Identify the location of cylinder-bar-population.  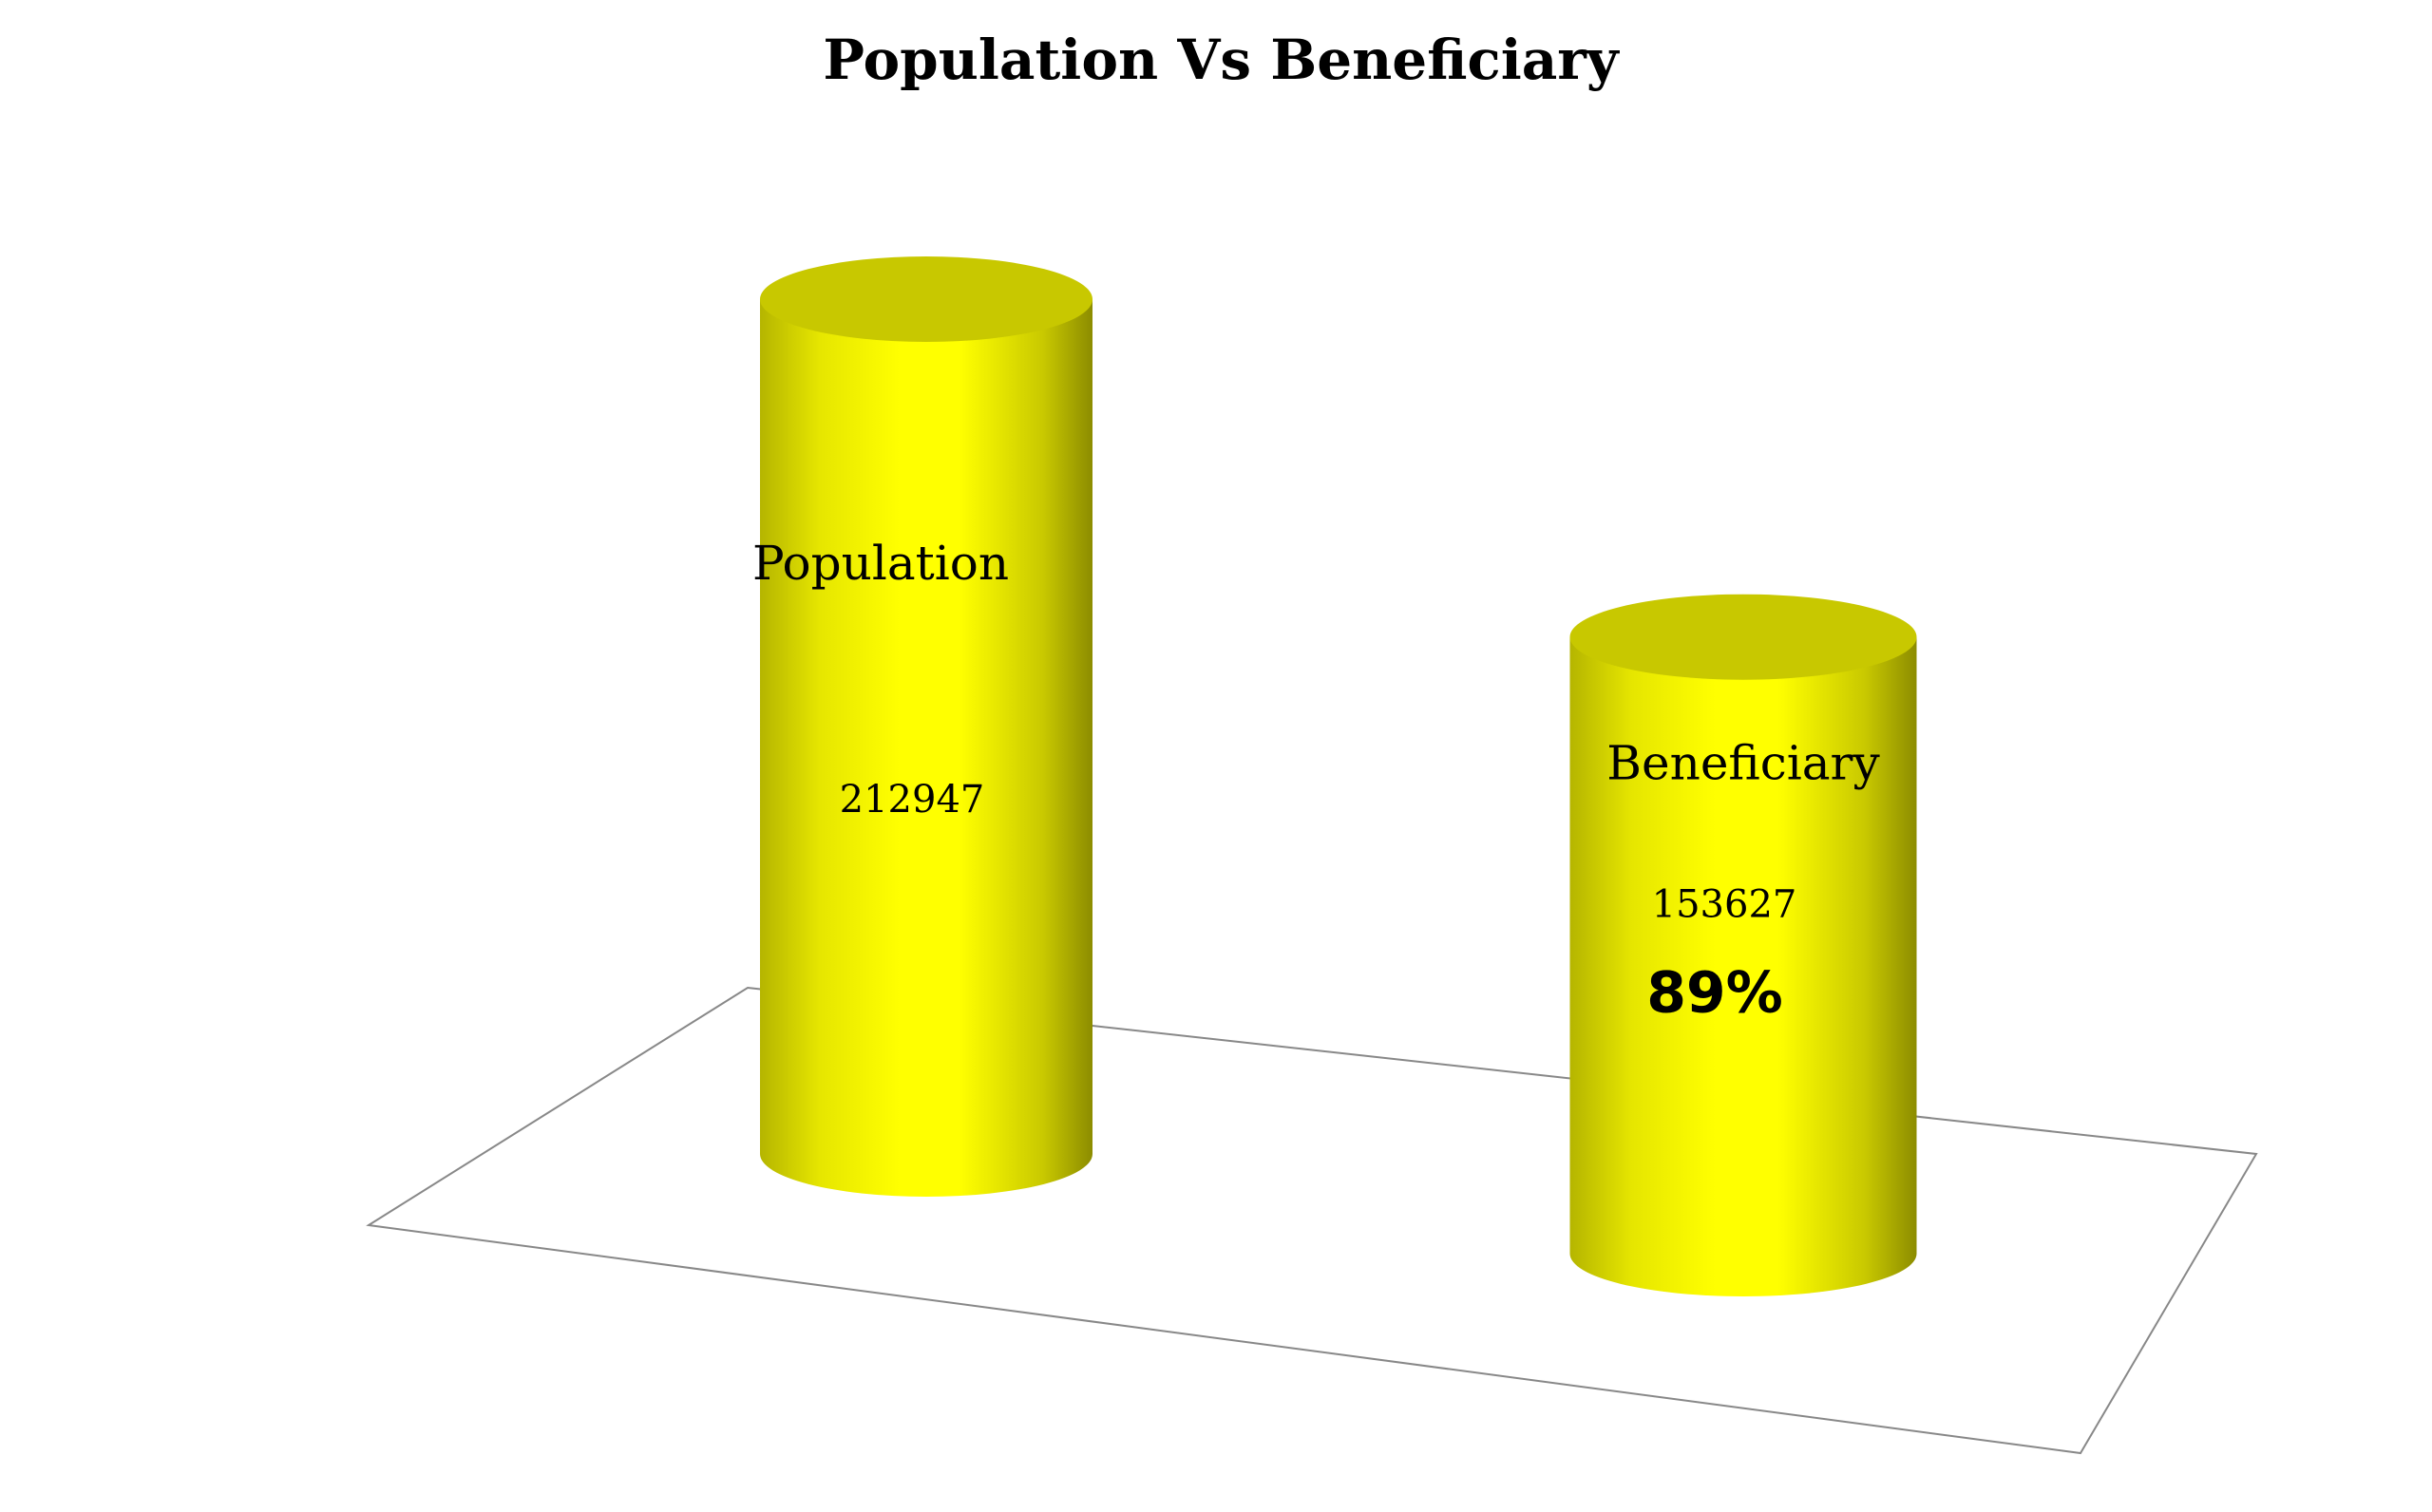
(926, 727).